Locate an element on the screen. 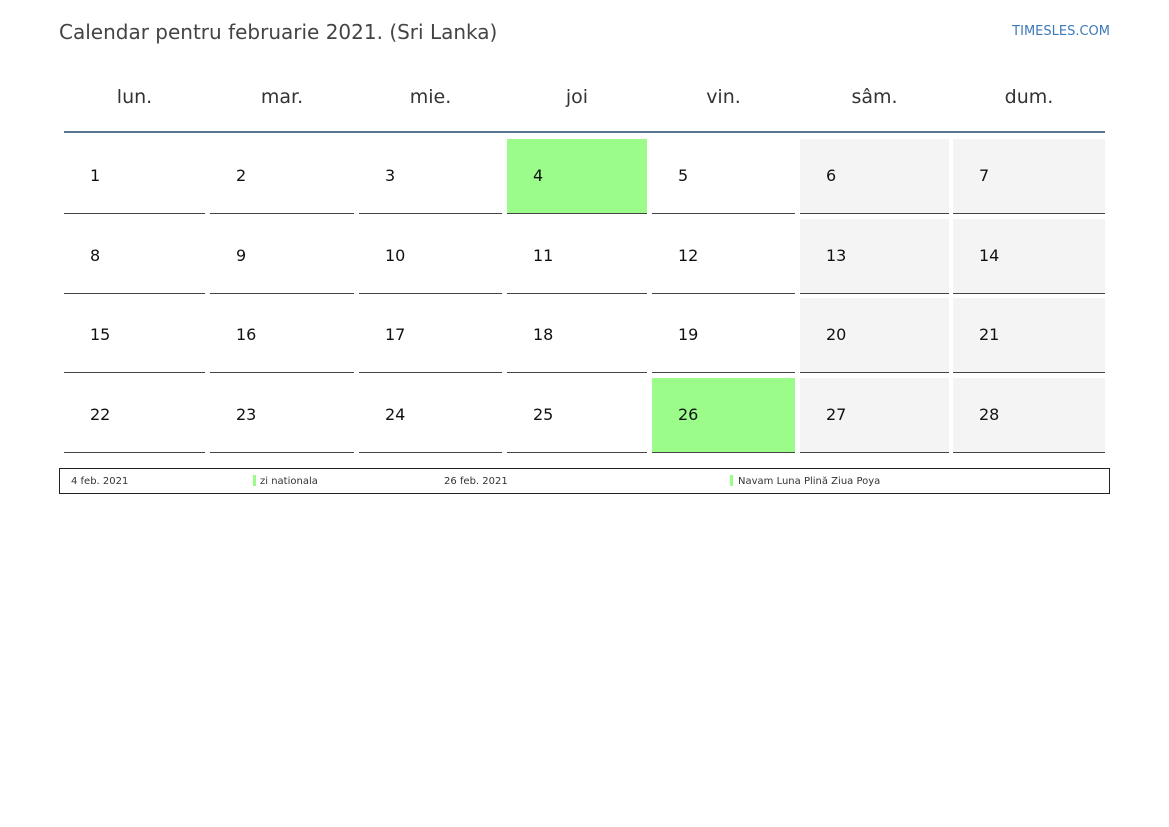  day-cell: 2 is located at coordinates (282, 176).